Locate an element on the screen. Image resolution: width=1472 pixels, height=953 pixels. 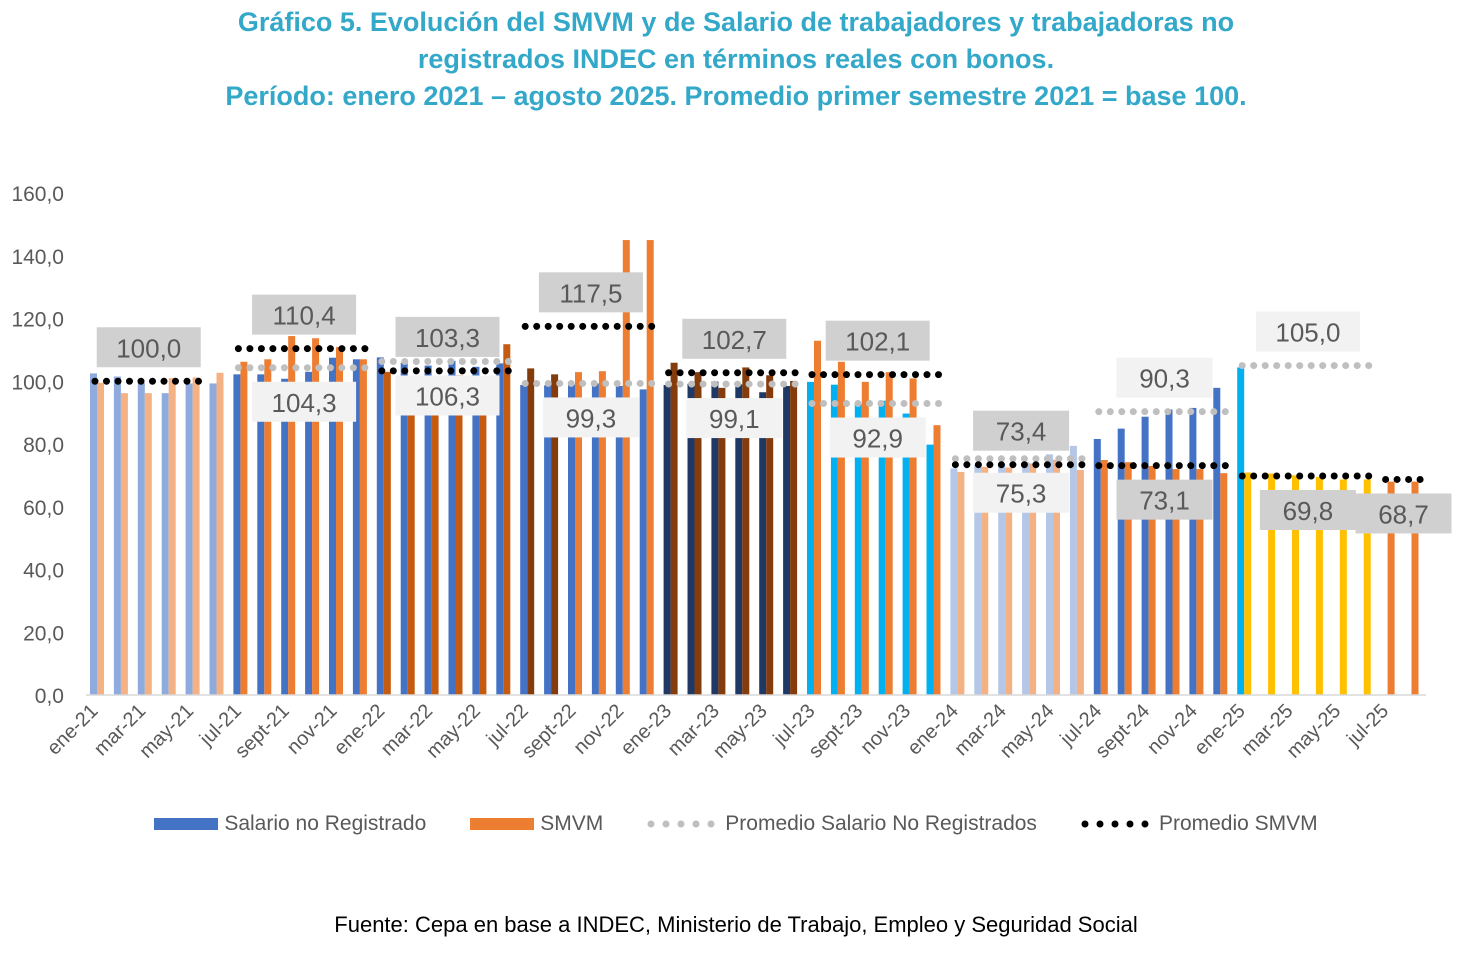
avg-value-label: 105,0 is located at coordinates (1307, 333).